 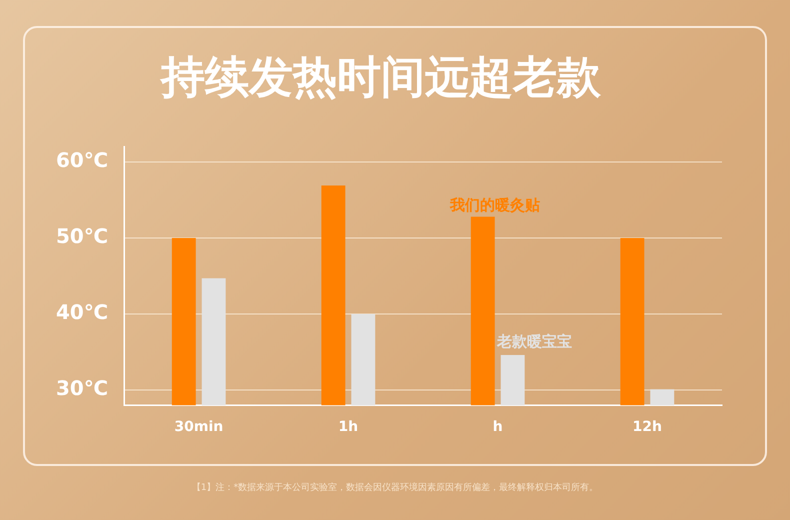 I want to click on x-tick-label: 12h, so click(x=647, y=427).